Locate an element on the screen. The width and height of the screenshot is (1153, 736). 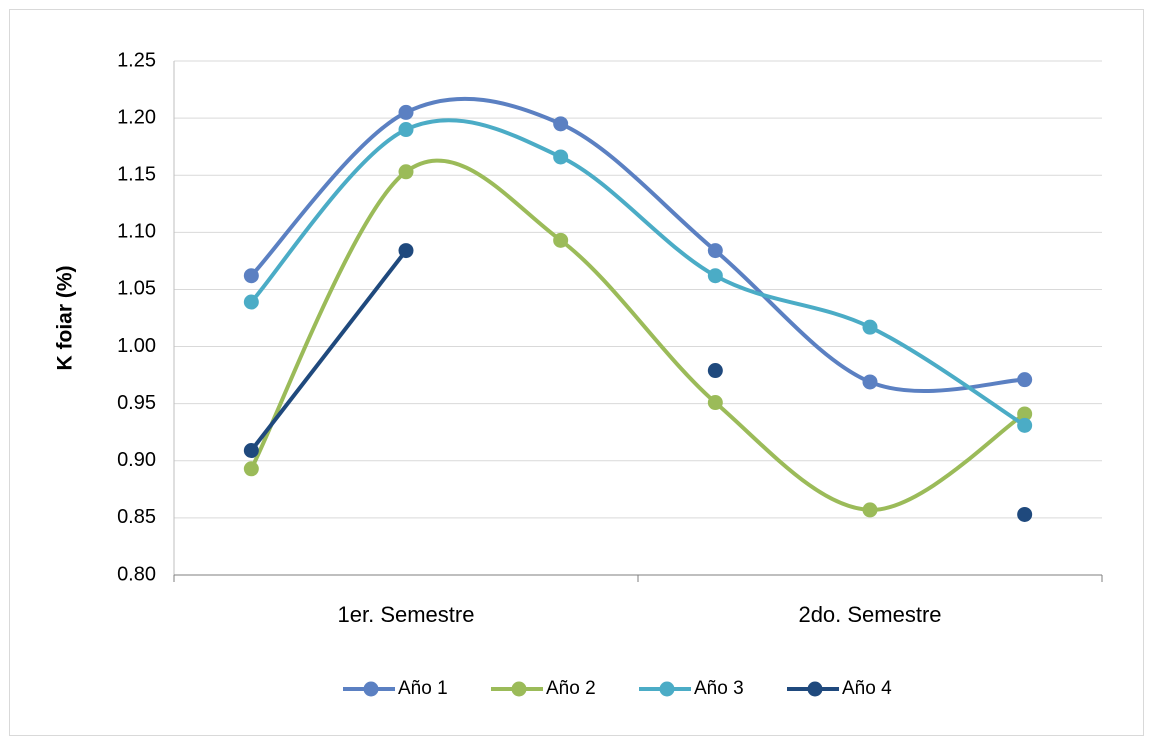
y-tick-label: 1.05 is located at coordinates (136, 289).